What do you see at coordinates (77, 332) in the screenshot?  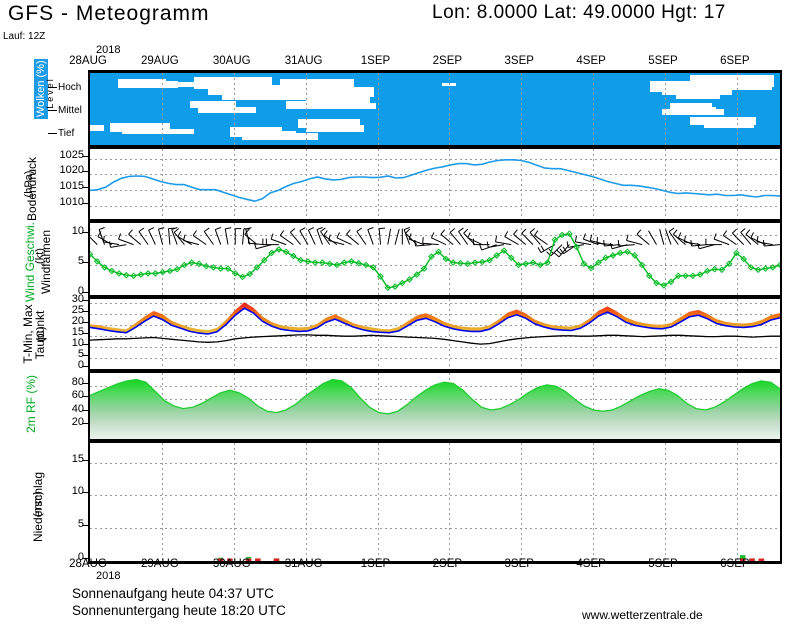 I see `y-tick-temp-15: 15` at bounding box center [77, 332].